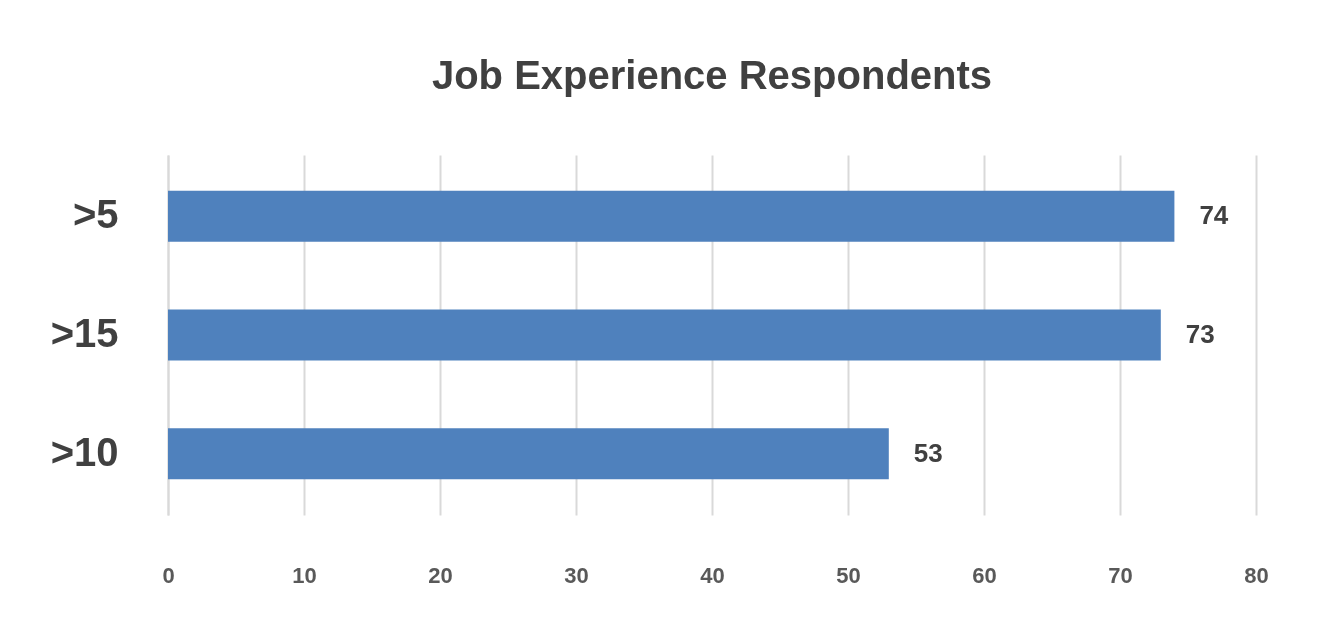 The height and width of the screenshot is (619, 1317). Describe the element at coordinates (1214, 215) in the screenshot. I see `data-label: 74` at that location.